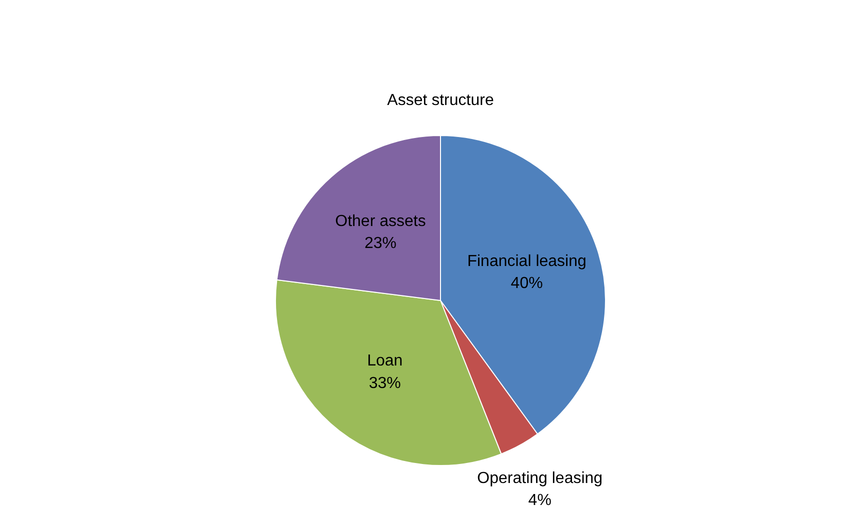  What do you see at coordinates (380, 243) in the screenshot?
I see `data-label: 23%` at bounding box center [380, 243].